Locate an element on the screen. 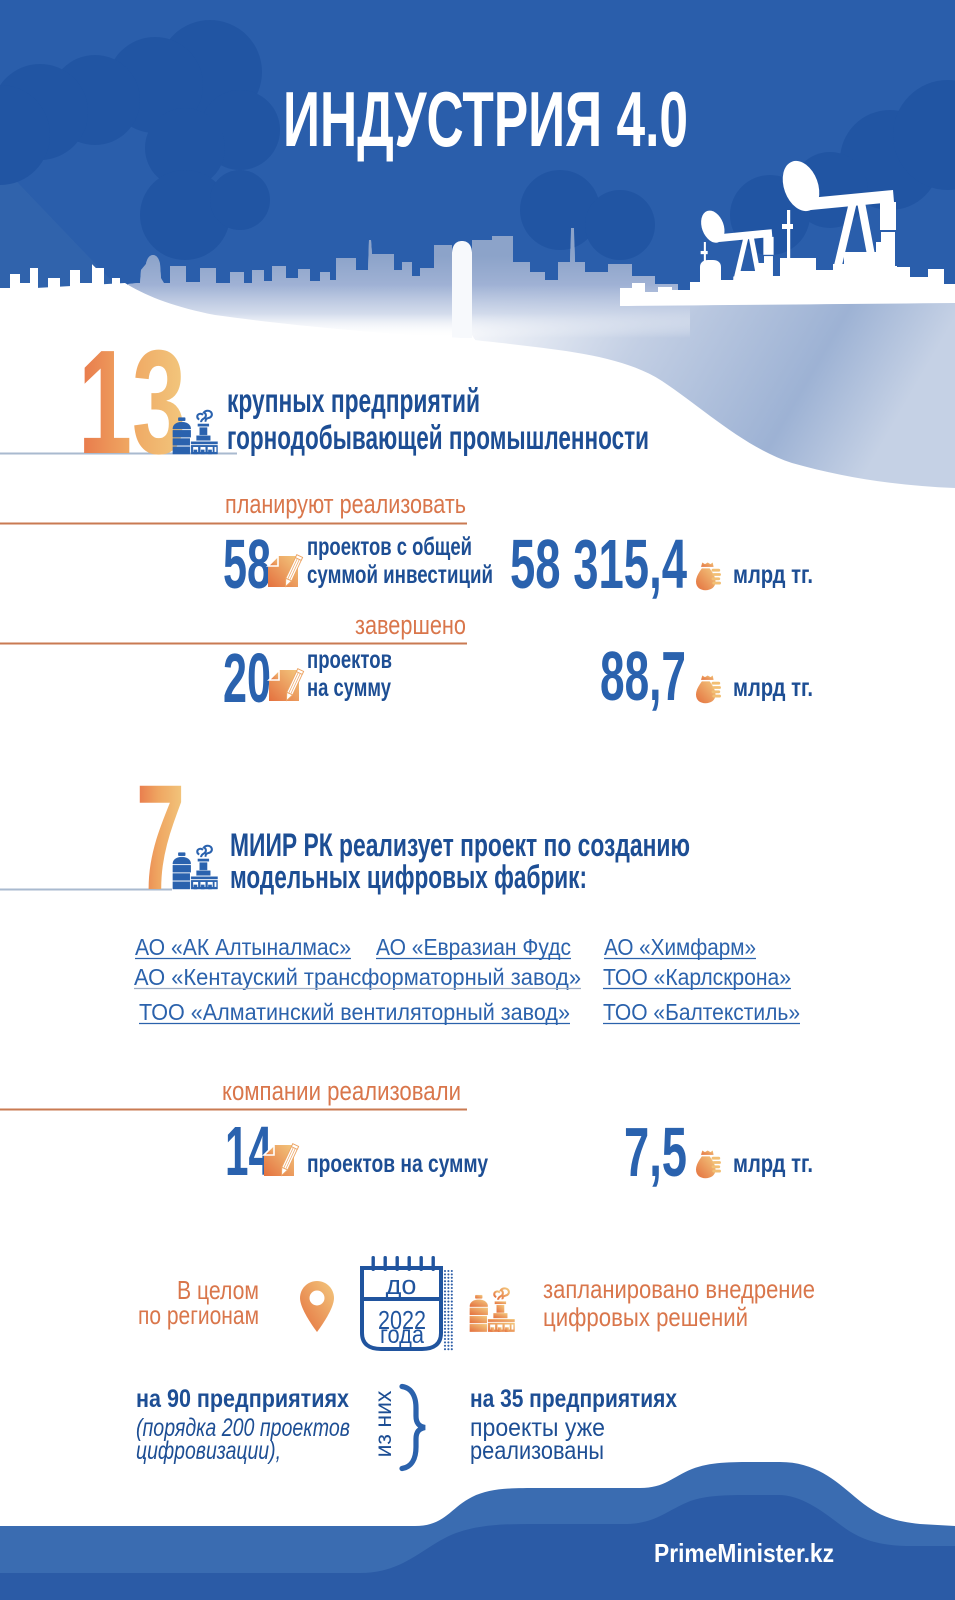 The height and width of the screenshot is (1600, 955). svg-text: суммой инвестиций is located at coordinates (400, 575).